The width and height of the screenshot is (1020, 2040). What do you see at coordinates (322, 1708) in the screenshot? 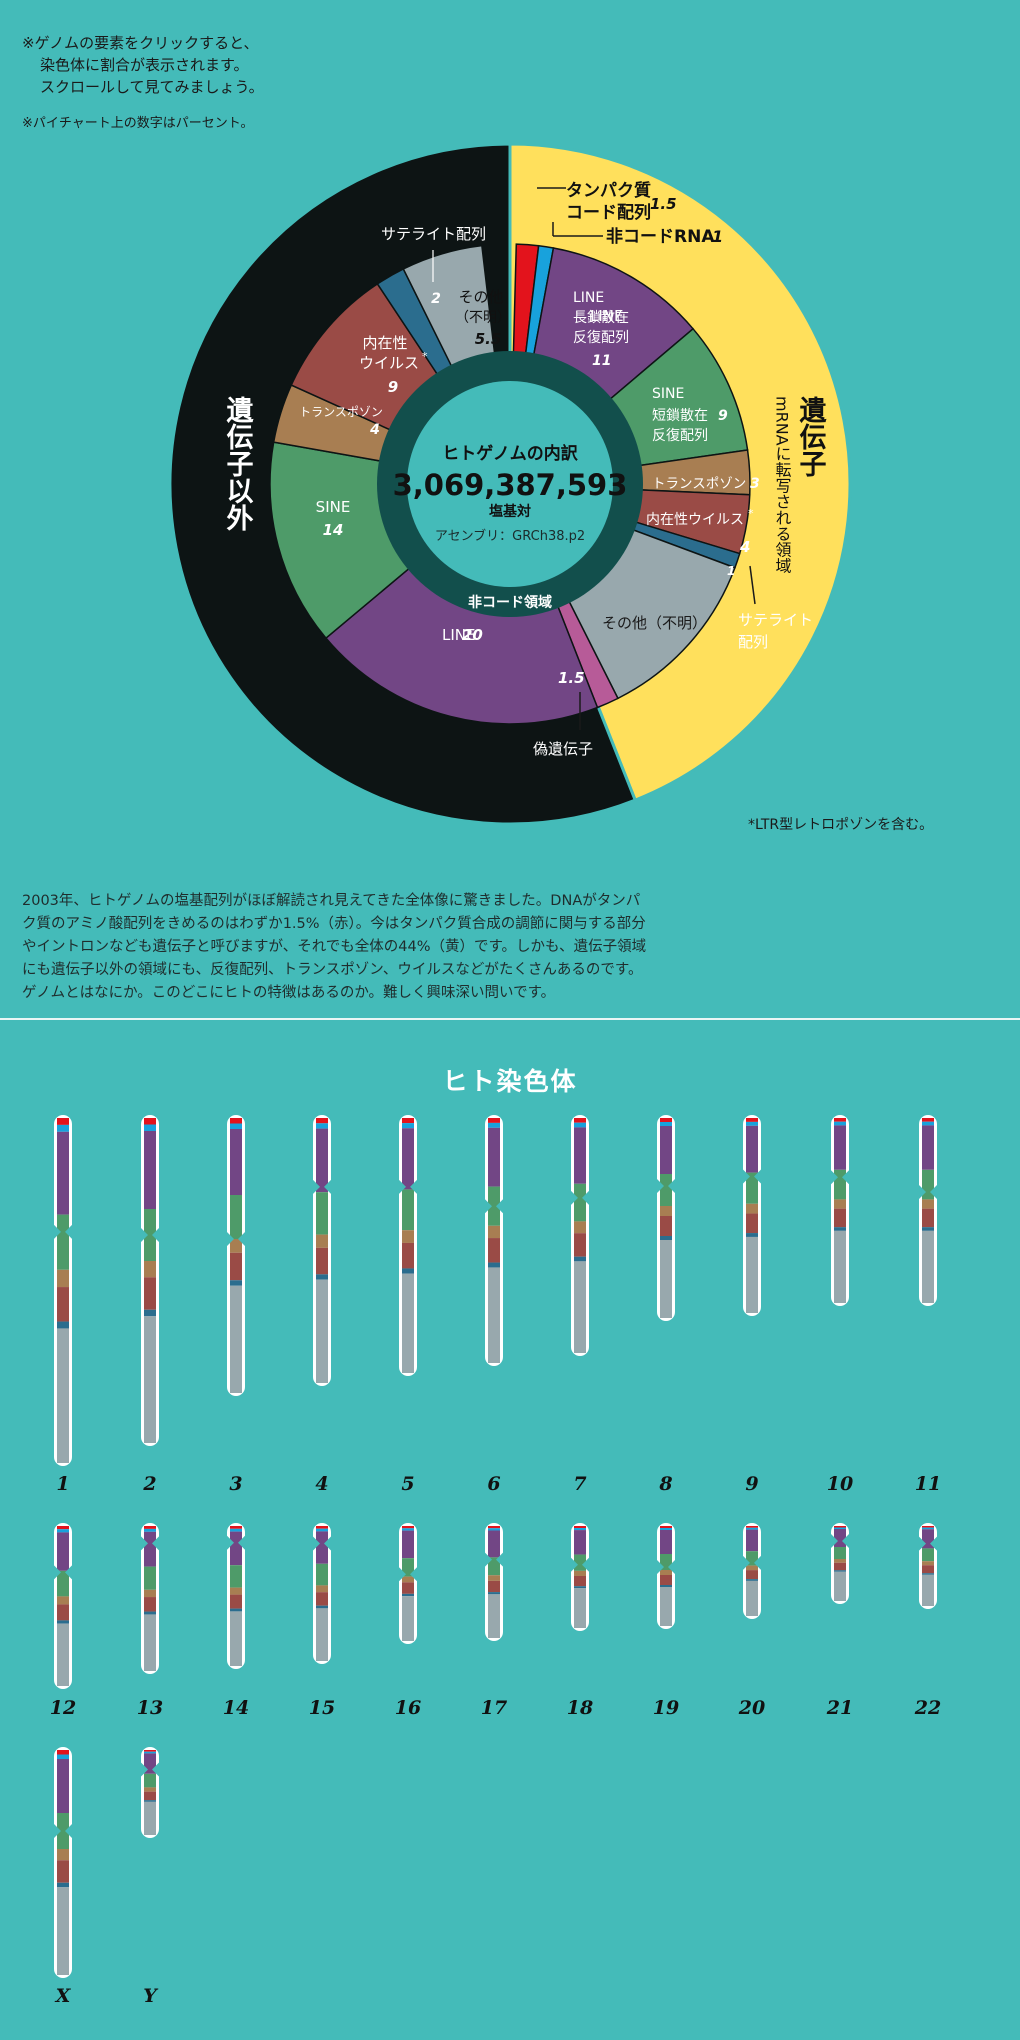
I see `chromosome-label: 15` at bounding box center [322, 1708].